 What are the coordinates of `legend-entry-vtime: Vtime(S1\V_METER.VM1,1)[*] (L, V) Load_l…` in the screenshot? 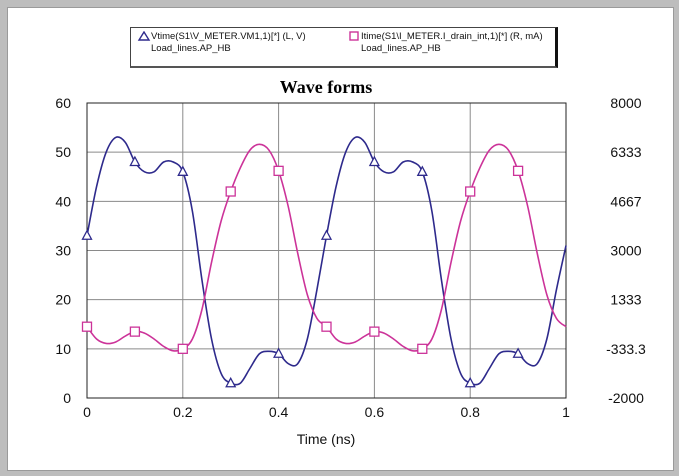 It's located at (221, 43).